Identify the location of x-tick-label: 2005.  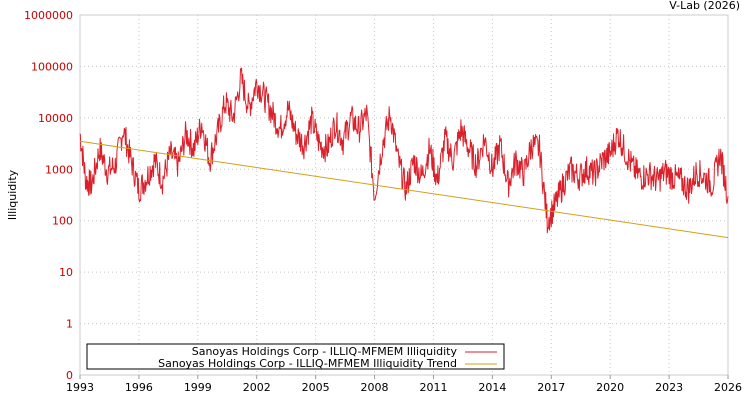
(316, 387).